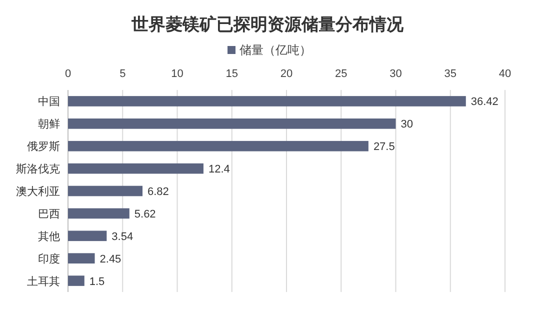  Describe the element at coordinates (232, 74) in the screenshot. I see `x-tick-label: 15` at that location.